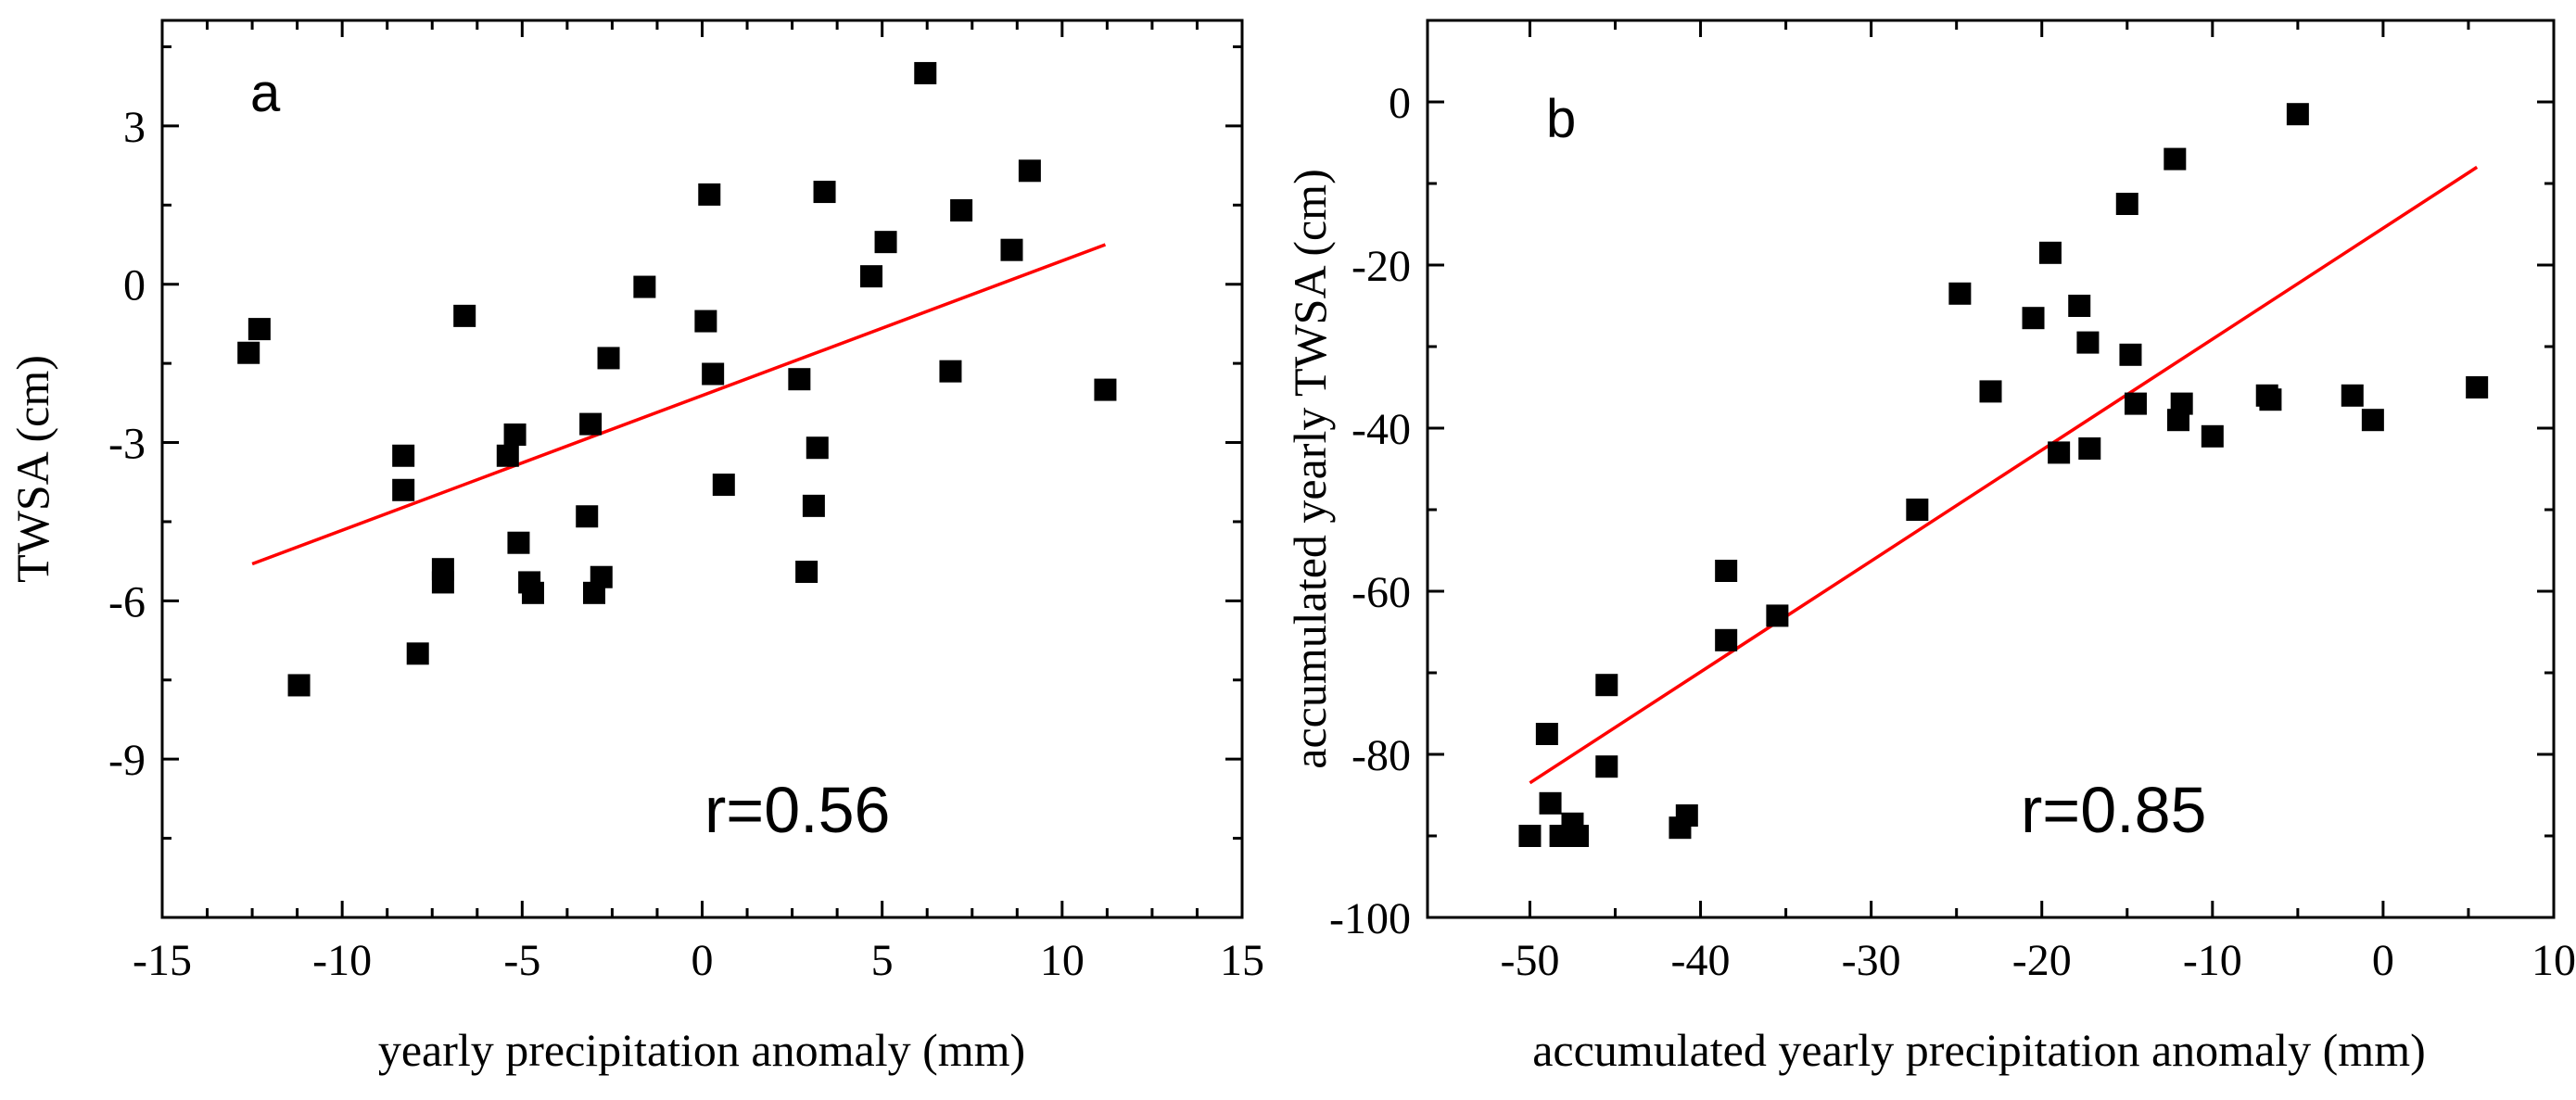 The image size is (2576, 1100). Describe the element at coordinates (127, 444) in the screenshot. I see `panel-a-y-tick-label: -3` at that location.